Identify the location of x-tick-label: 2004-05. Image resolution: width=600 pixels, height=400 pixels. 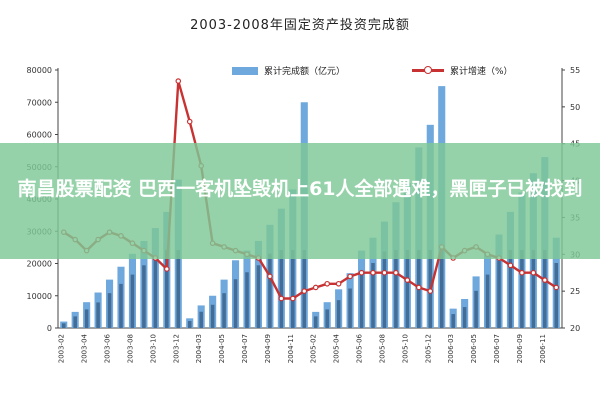
(222, 348).